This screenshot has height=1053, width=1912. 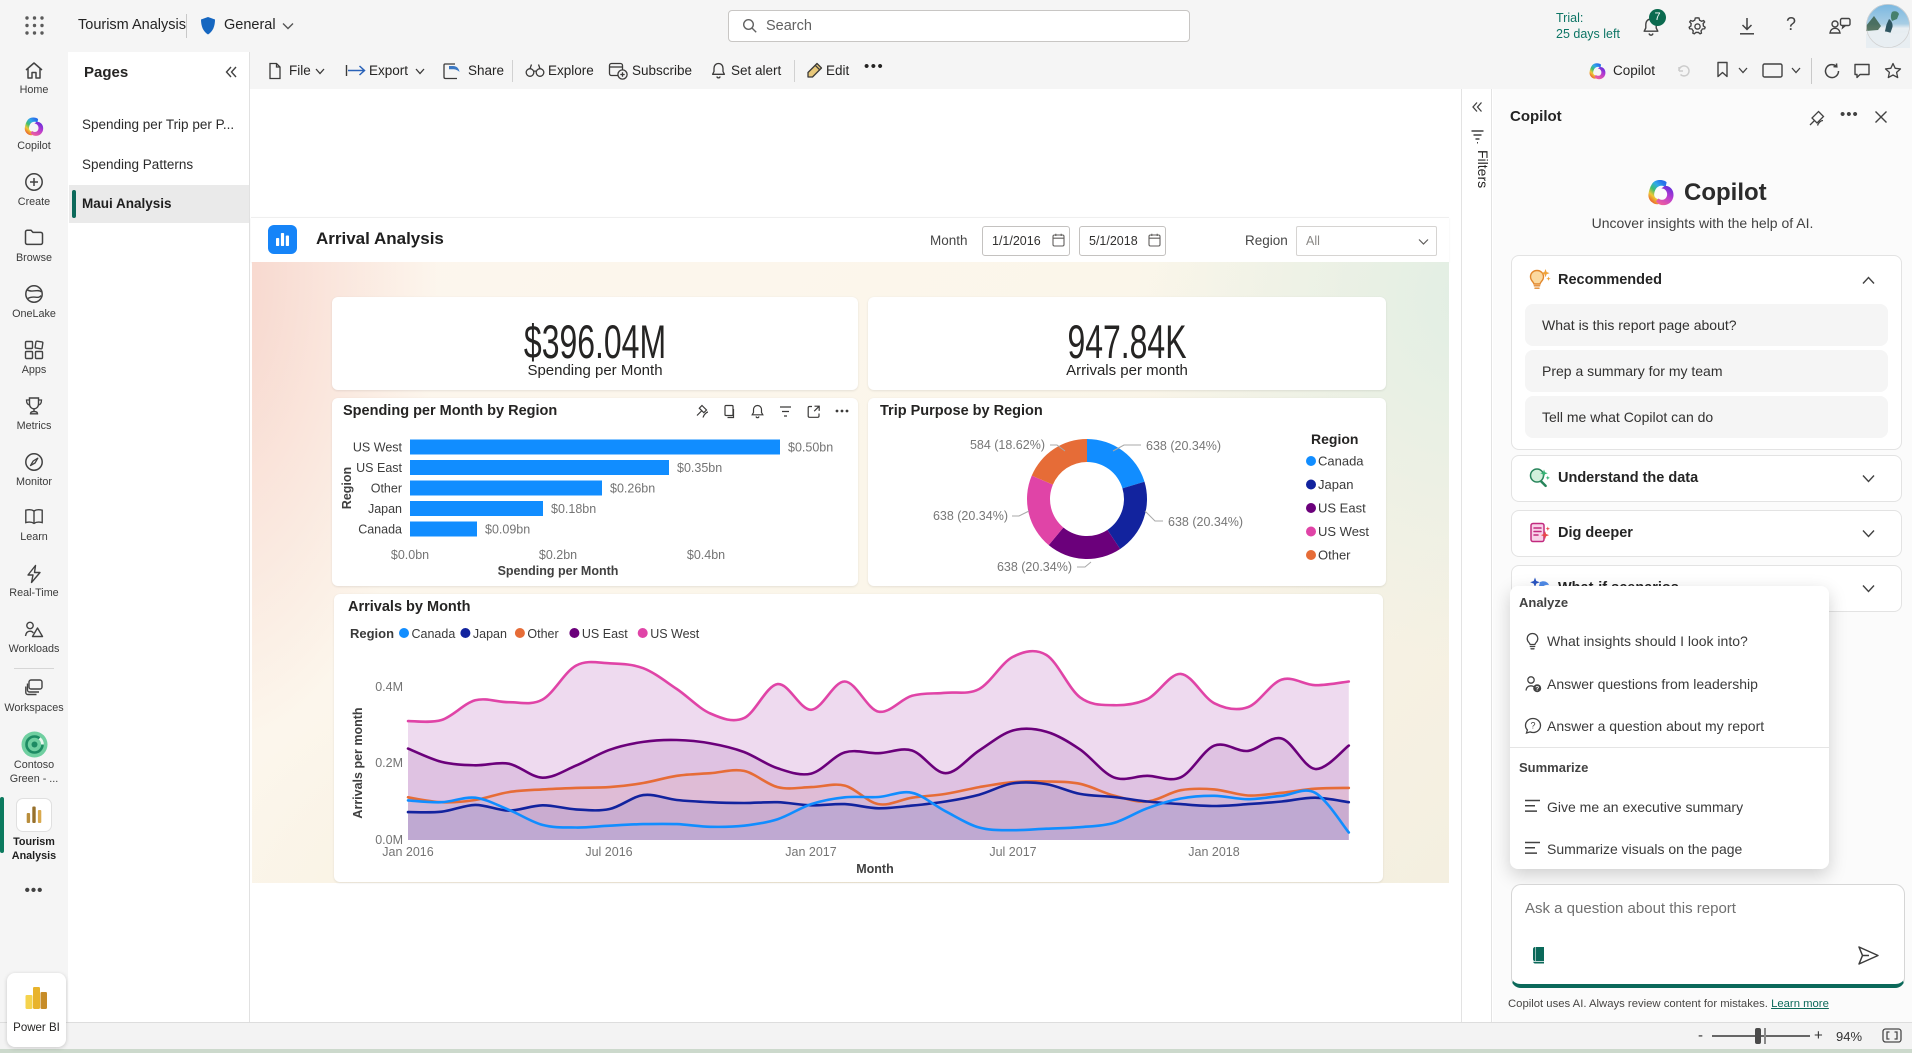 I want to click on svg-text: 584 (18.62%), so click(x=1007, y=445).